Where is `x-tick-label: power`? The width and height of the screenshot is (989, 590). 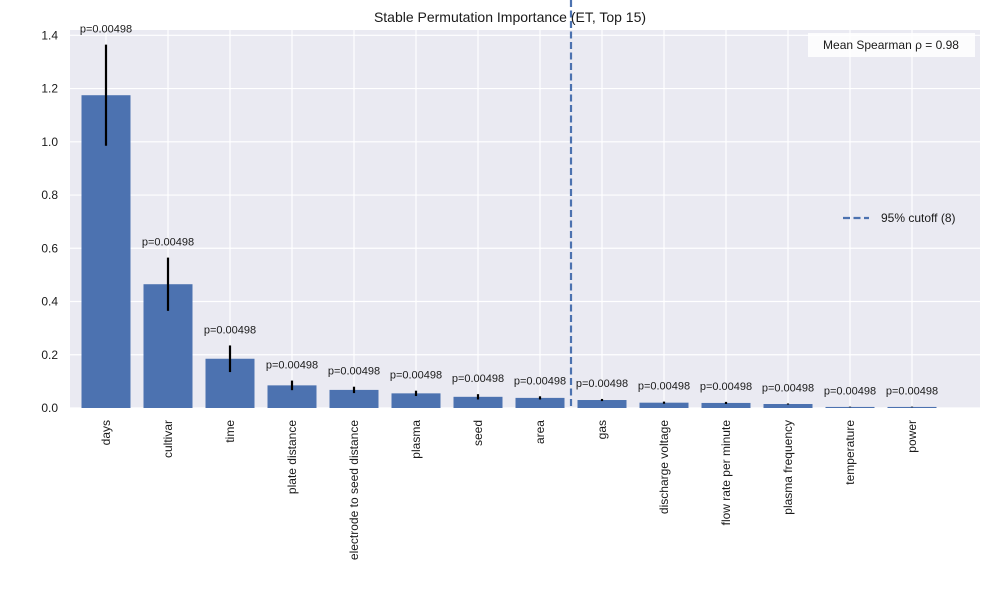
x-tick-label: power is located at coordinates (912, 436).